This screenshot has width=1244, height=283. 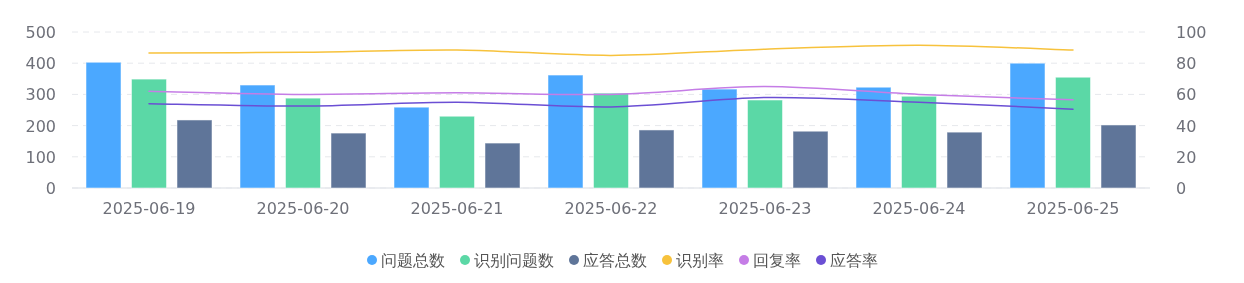 What do you see at coordinates (919, 208) in the screenshot?
I see `x-tick-label: 2025-06-24` at bounding box center [919, 208].